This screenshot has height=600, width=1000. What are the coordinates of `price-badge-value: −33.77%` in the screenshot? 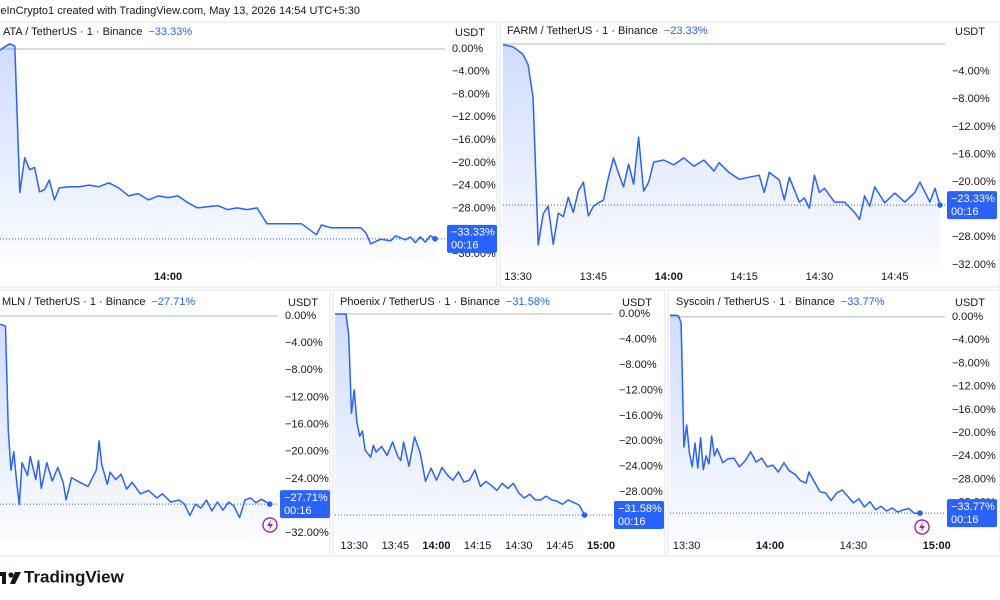 It's located at (973, 507).